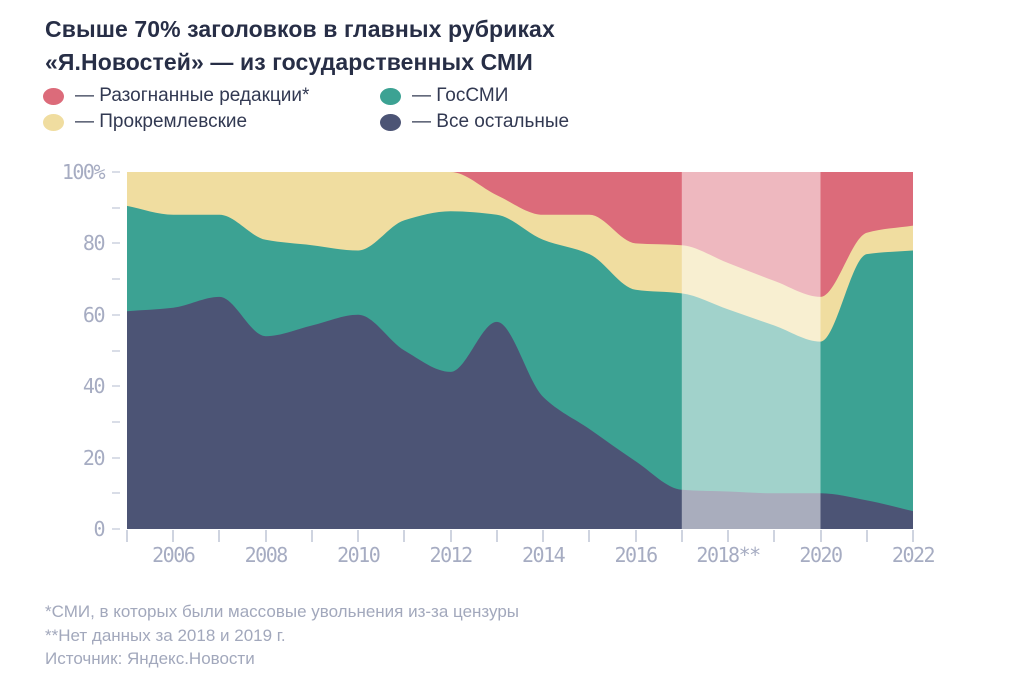 This screenshot has height=681, width=1013. What do you see at coordinates (390, 96) in the screenshot?
I see `legend-swatch-gossmi-icon` at bounding box center [390, 96].